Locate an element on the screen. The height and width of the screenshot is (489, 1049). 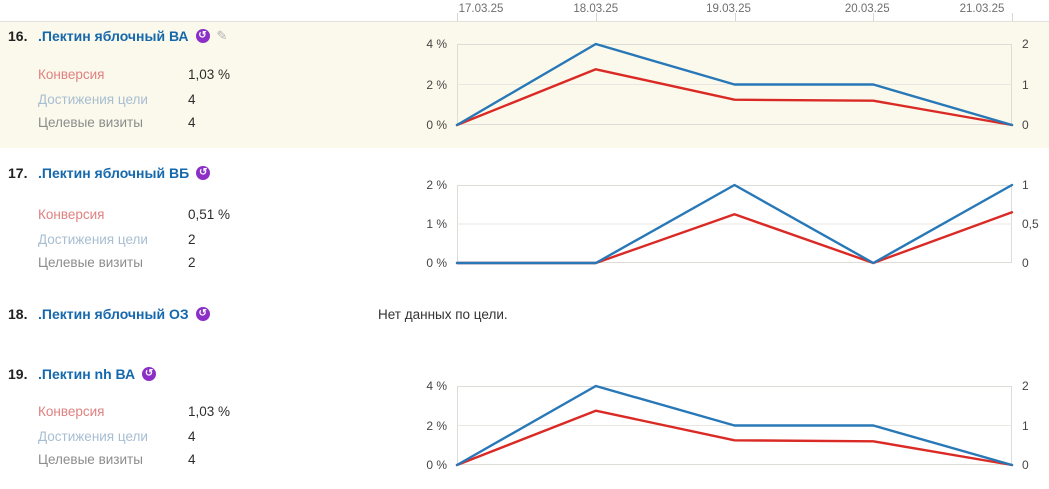
goal-17-line-chart: 2 % 1 % 0 % 1 0,5 0 is located at coordinates (732, 224).